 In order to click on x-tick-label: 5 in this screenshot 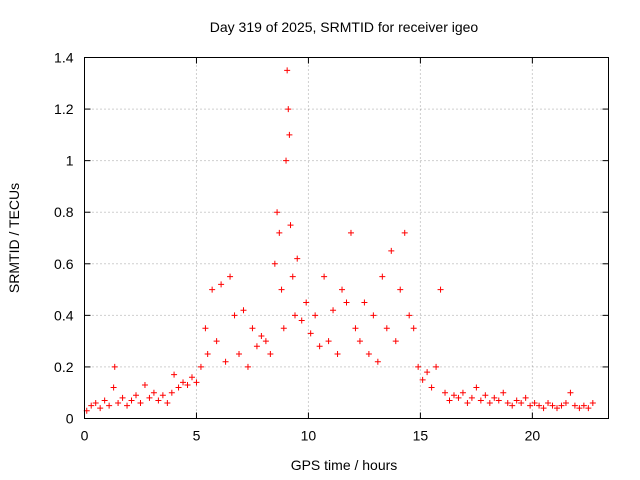, I will do `click(197, 436)`.